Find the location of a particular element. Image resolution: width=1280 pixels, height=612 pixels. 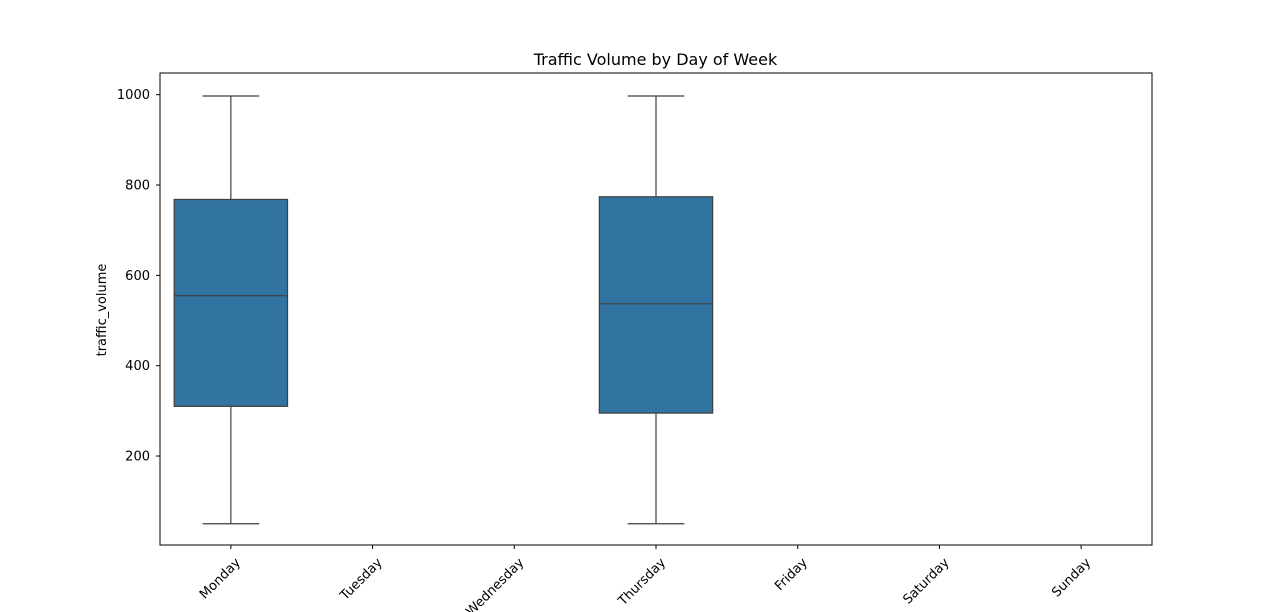

x-tick-label: Wednesday is located at coordinates (496, 583).